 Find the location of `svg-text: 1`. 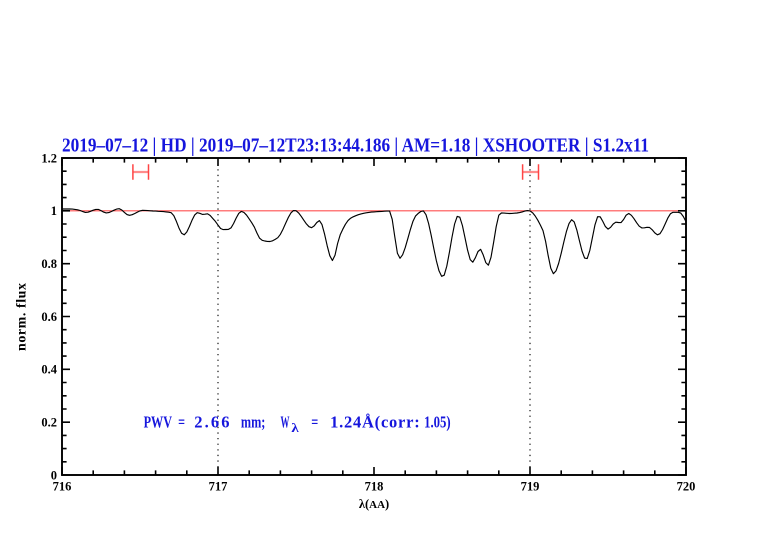

svg-text: 1 is located at coordinates (54, 211).